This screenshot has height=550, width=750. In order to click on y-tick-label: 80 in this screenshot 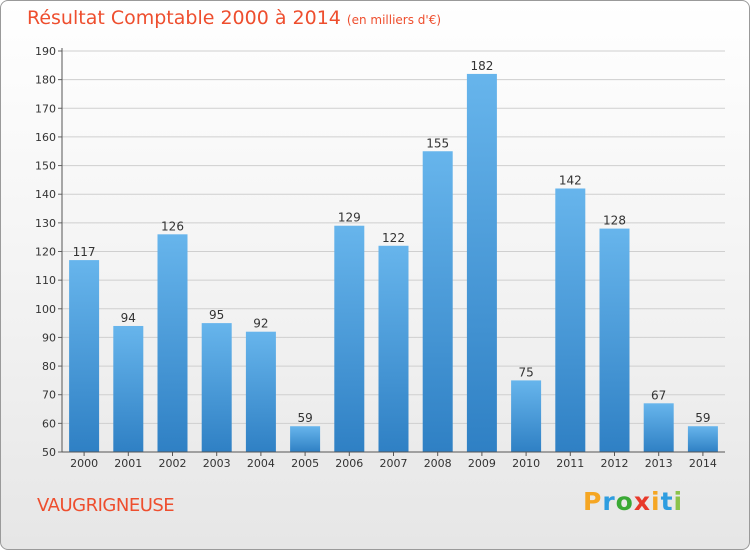, I will do `click(49, 366)`.